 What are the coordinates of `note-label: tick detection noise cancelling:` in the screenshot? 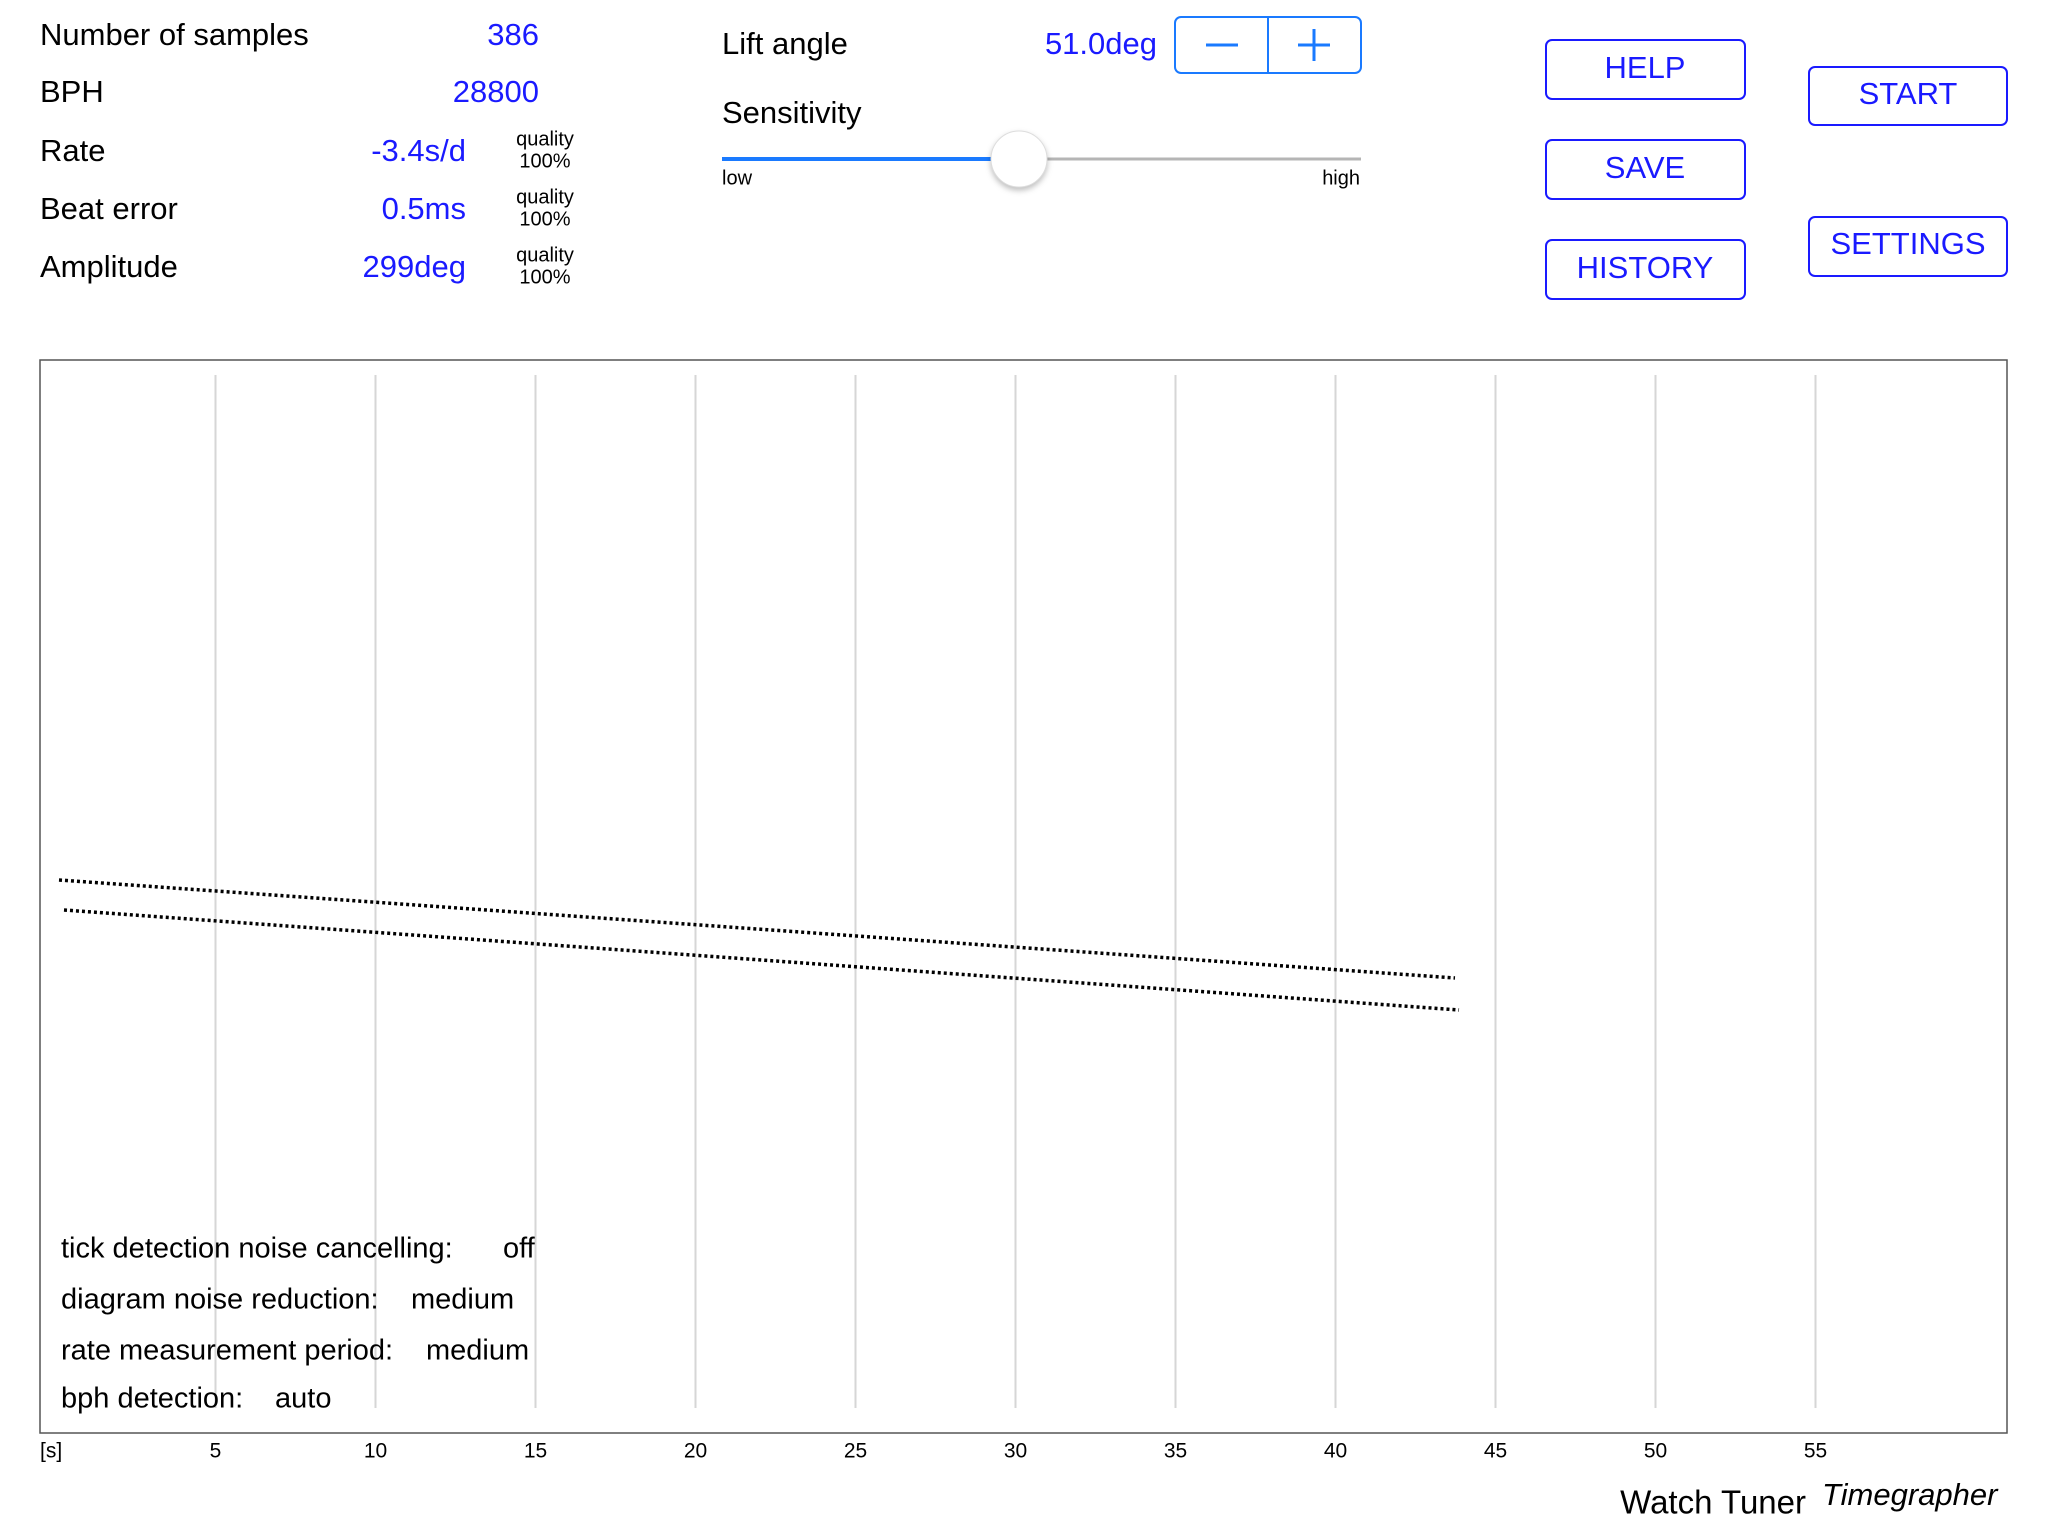 It's located at (257, 1249).